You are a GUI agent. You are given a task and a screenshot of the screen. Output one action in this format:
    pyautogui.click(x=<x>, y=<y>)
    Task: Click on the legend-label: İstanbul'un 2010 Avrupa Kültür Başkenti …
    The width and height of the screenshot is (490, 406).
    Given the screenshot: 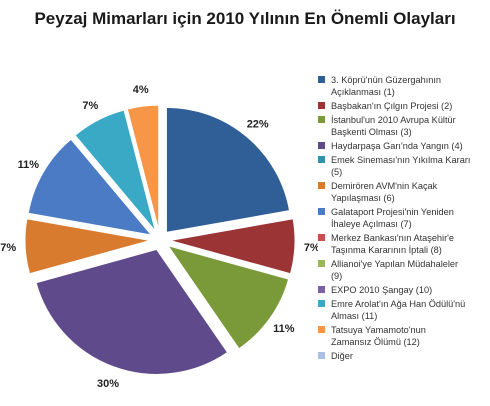 What is the action you would take?
    pyautogui.click(x=393, y=126)
    